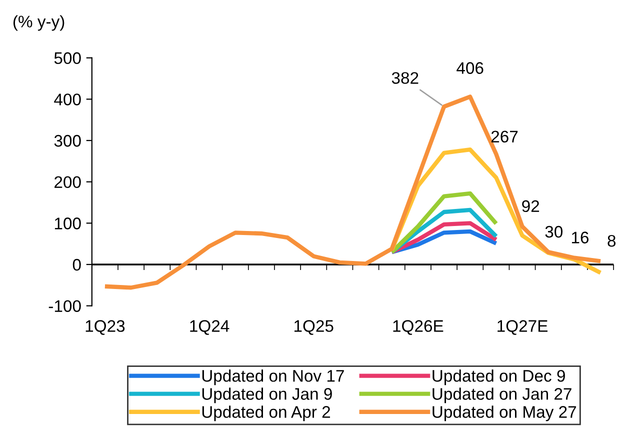  What do you see at coordinates (273, 378) in the screenshot?
I see `legend-label: Updated on Nov 17` at bounding box center [273, 378].